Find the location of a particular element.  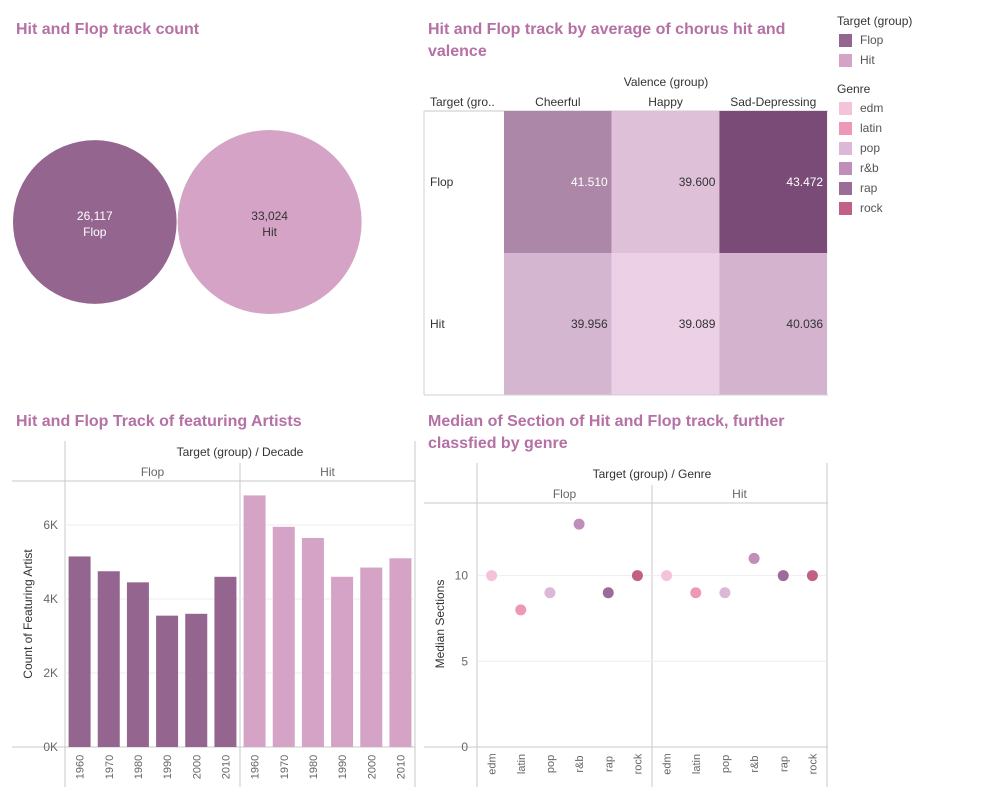

bar-xtick-label: 1990 is located at coordinates (343, 767).